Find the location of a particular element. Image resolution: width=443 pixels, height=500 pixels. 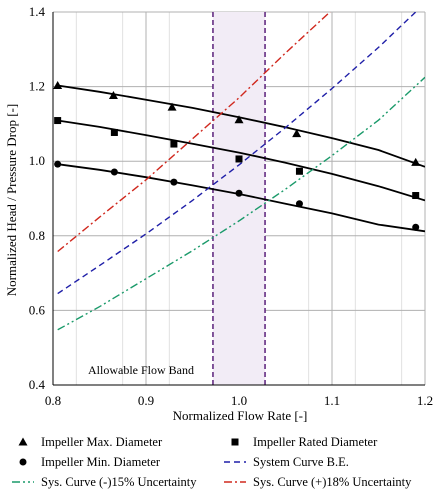

x-tick-label: 0.8 is located at coordinates (53, 400).